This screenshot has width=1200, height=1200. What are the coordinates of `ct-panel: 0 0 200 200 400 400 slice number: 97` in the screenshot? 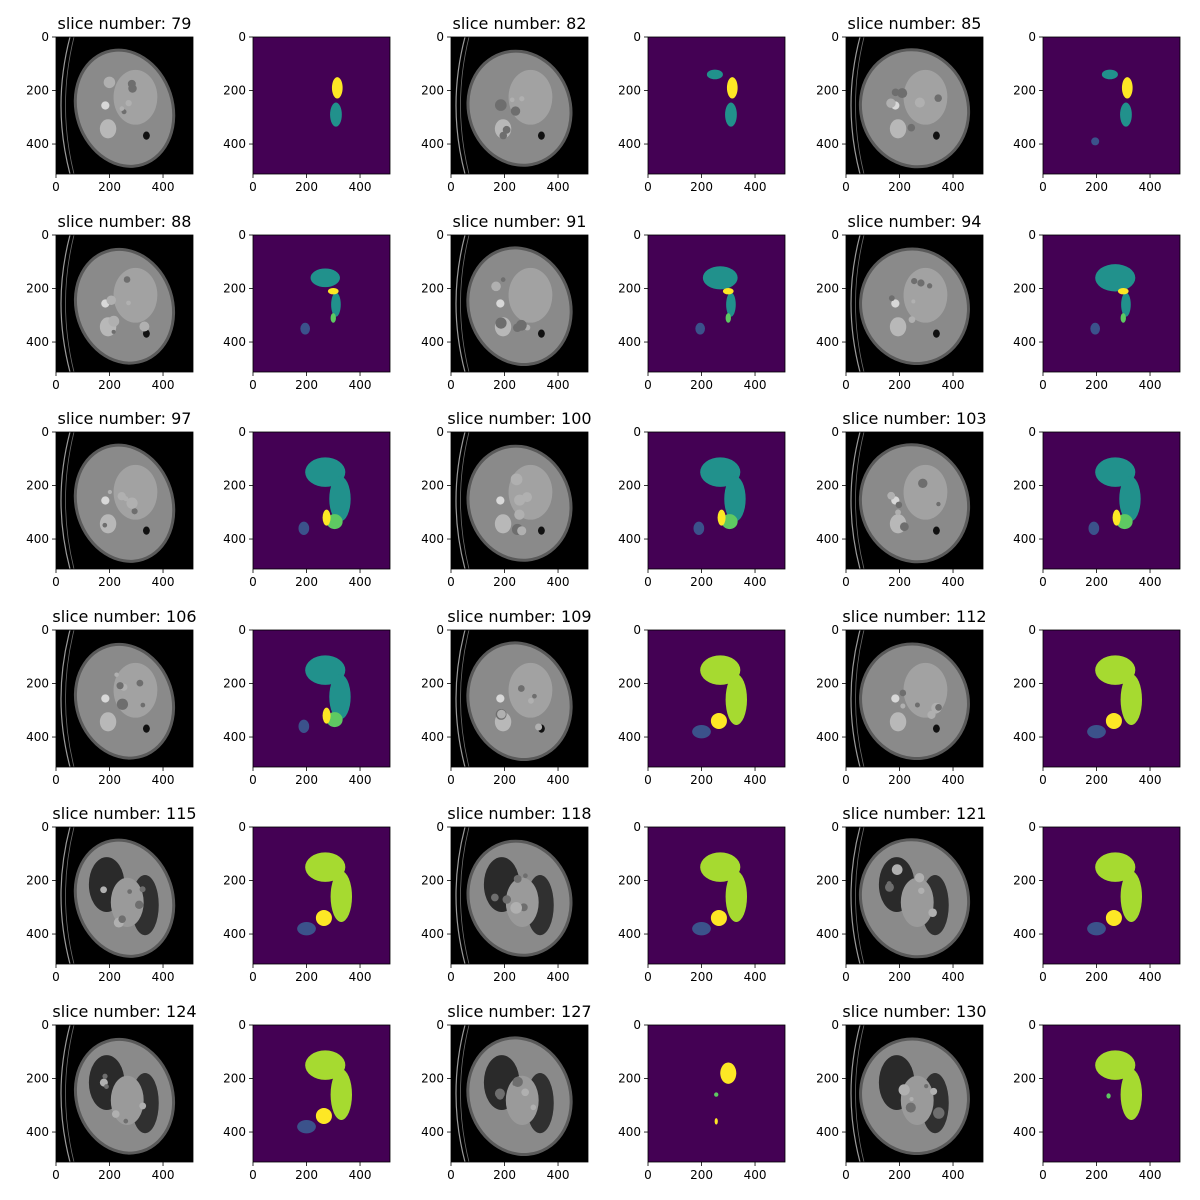 It's located at (110, 499).